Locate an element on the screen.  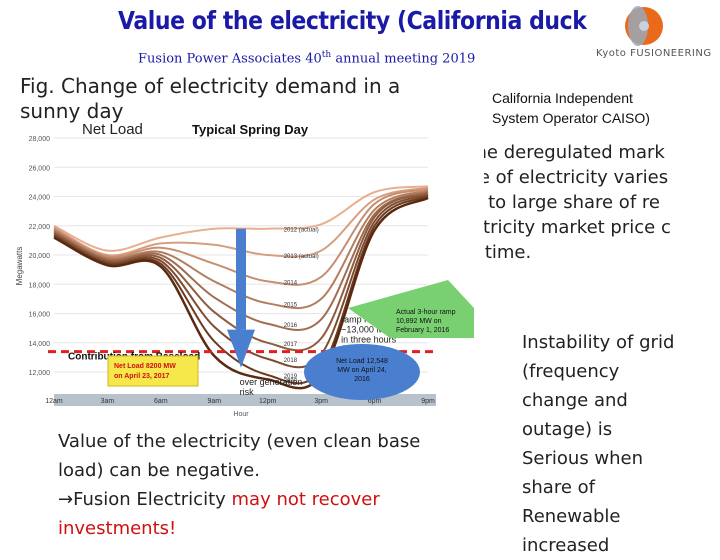
series-label: 2014 is located at coordinates (291, 283).